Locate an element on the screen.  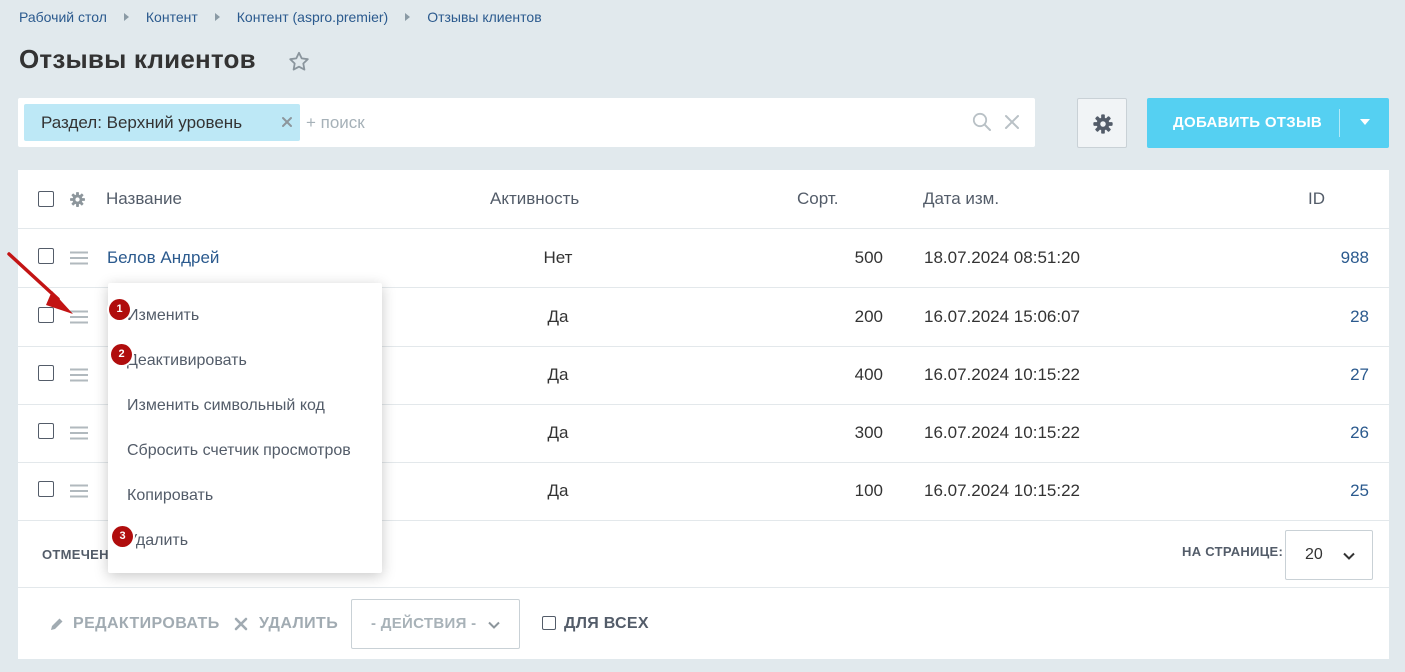
actions-select: - ДЕЙСТВИЯ - is located at coordinates (435, 624).